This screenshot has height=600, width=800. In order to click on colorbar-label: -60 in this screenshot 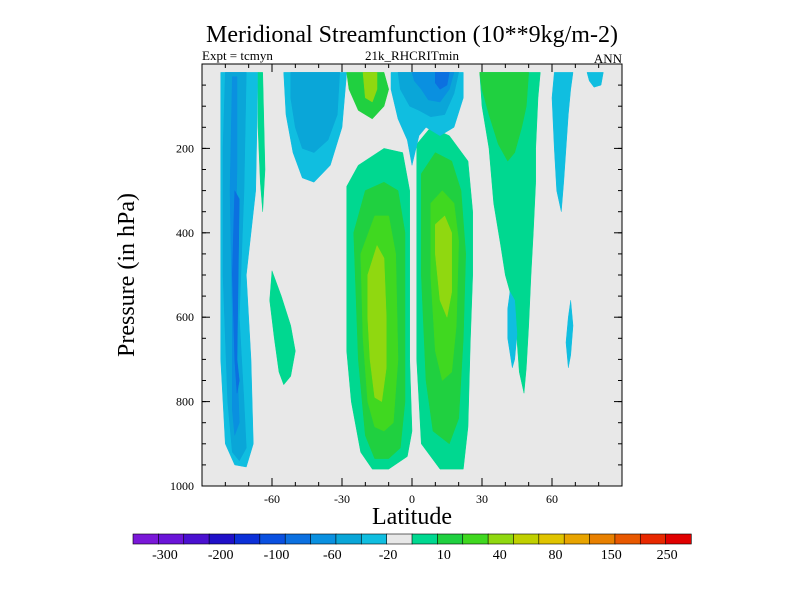, I will do `click(332, 555)`.